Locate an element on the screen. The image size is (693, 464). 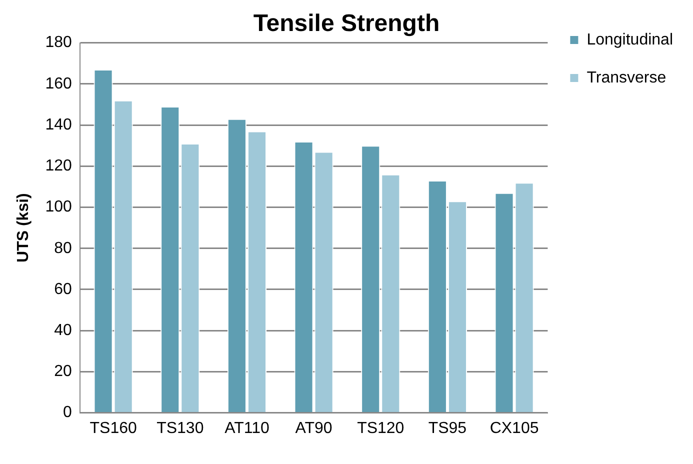
x-tick-label: CX105 is located at coordinates (514, 428).